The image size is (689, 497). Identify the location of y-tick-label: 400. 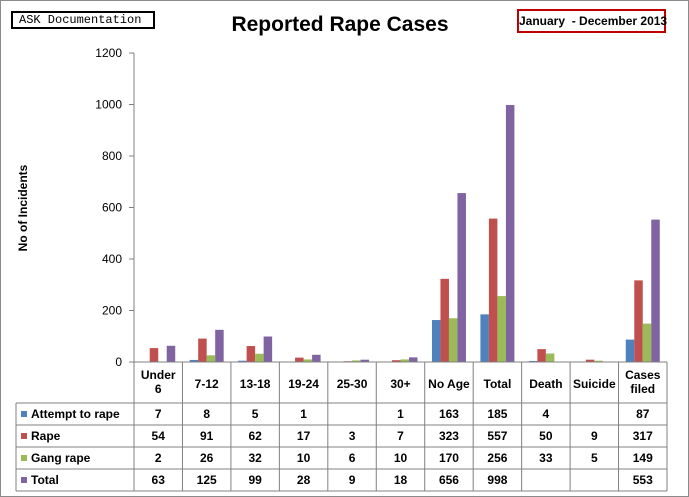
(112, 259).